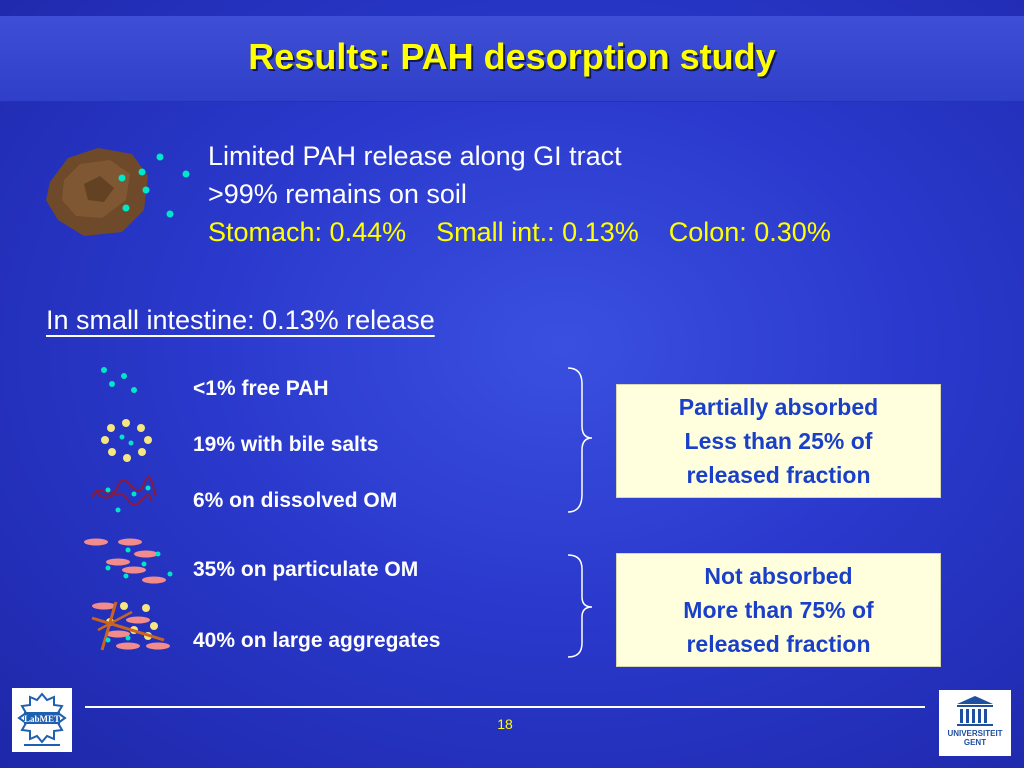 Image resolution: width=1024 pixels, height=768 pixels. Describe the element at coordinates (118, 192) in the screenshot. I see `soil-particle-icon` at that location.